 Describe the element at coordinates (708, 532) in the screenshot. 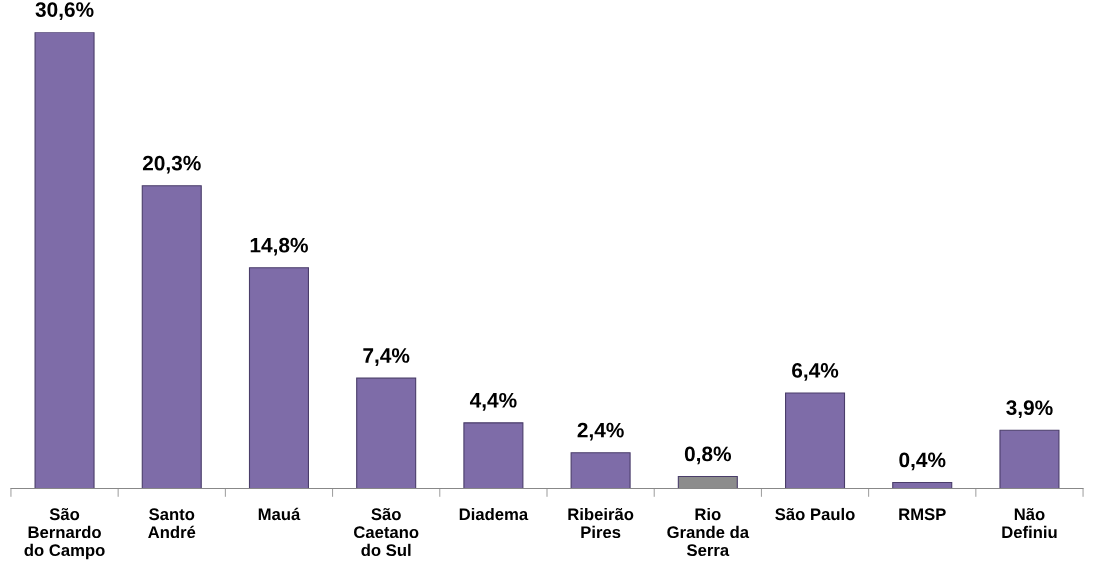

I see `x-tick-label: Rio Grande da Serra` at that location.